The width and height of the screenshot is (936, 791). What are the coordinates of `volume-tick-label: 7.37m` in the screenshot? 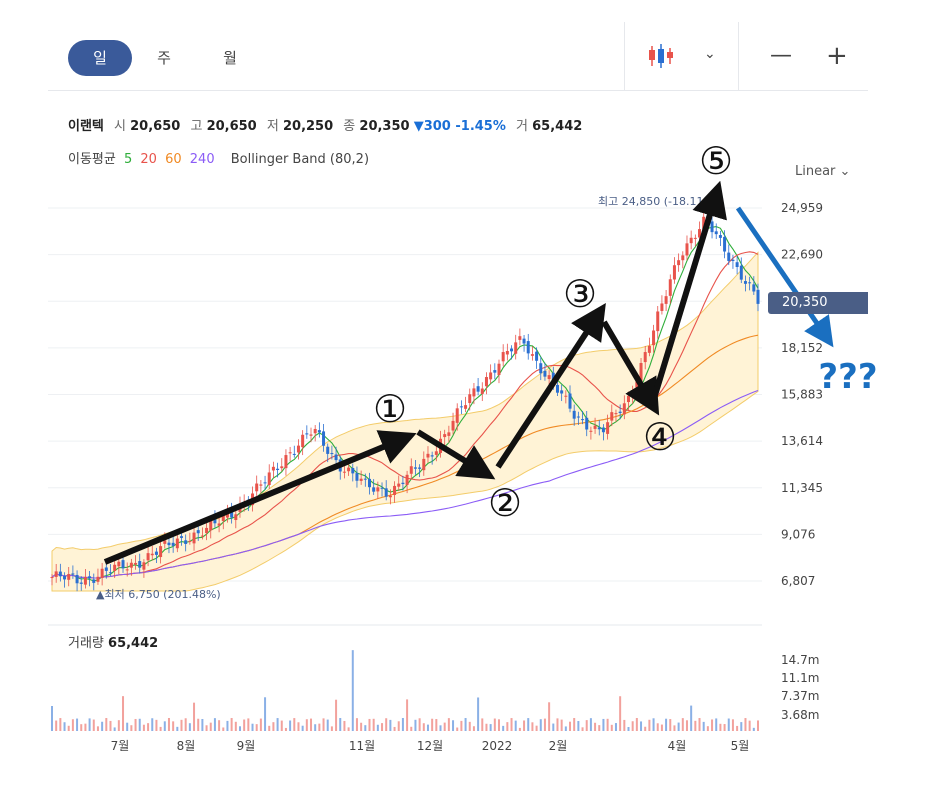 It's located at (800, 696).